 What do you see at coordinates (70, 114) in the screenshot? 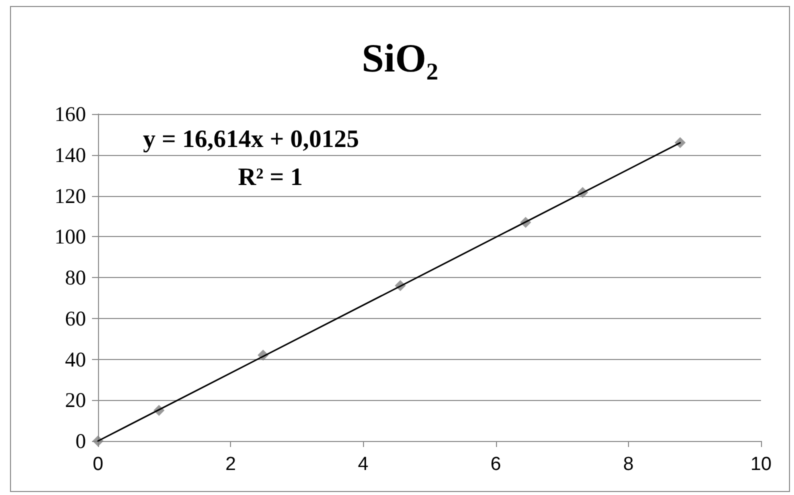
I see `y-tick-label: 160` at bounding box center [70, 114].